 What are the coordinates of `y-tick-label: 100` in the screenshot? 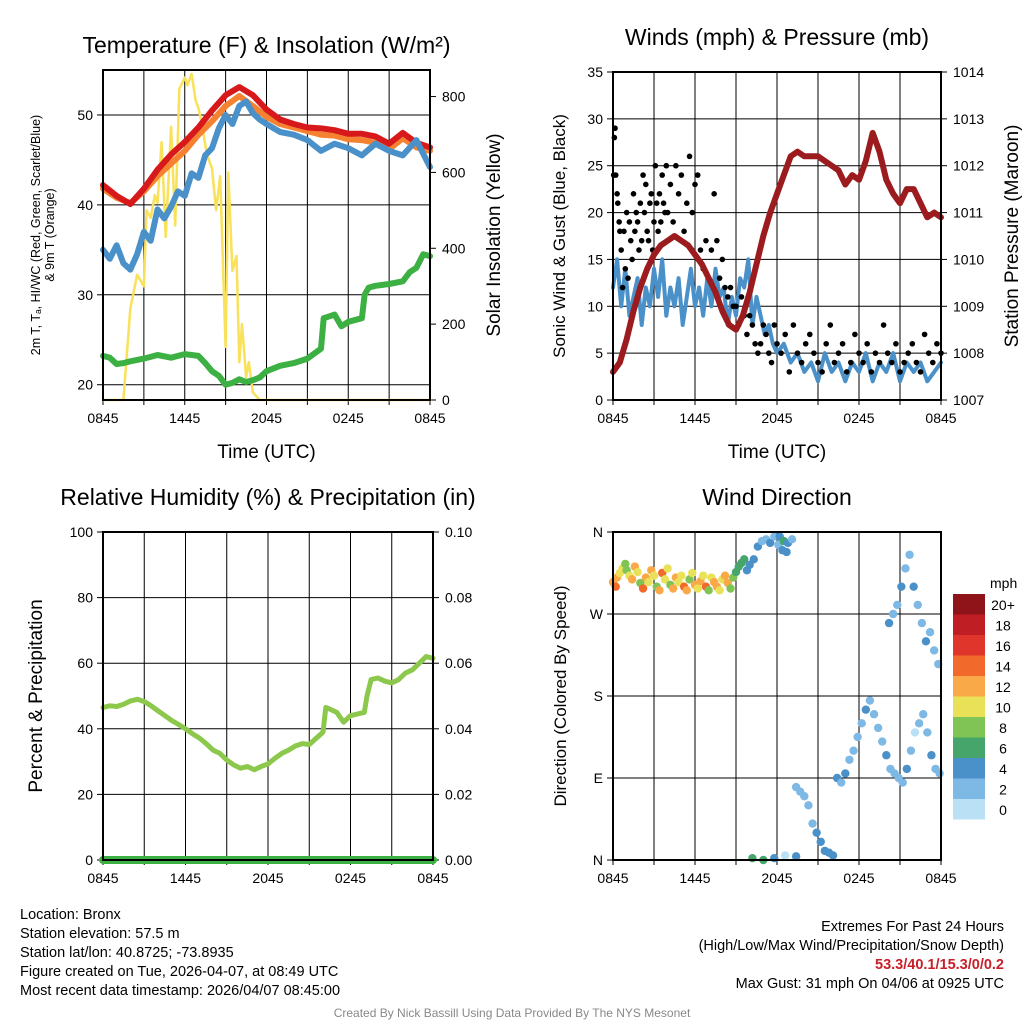 It's located at (82, 532).